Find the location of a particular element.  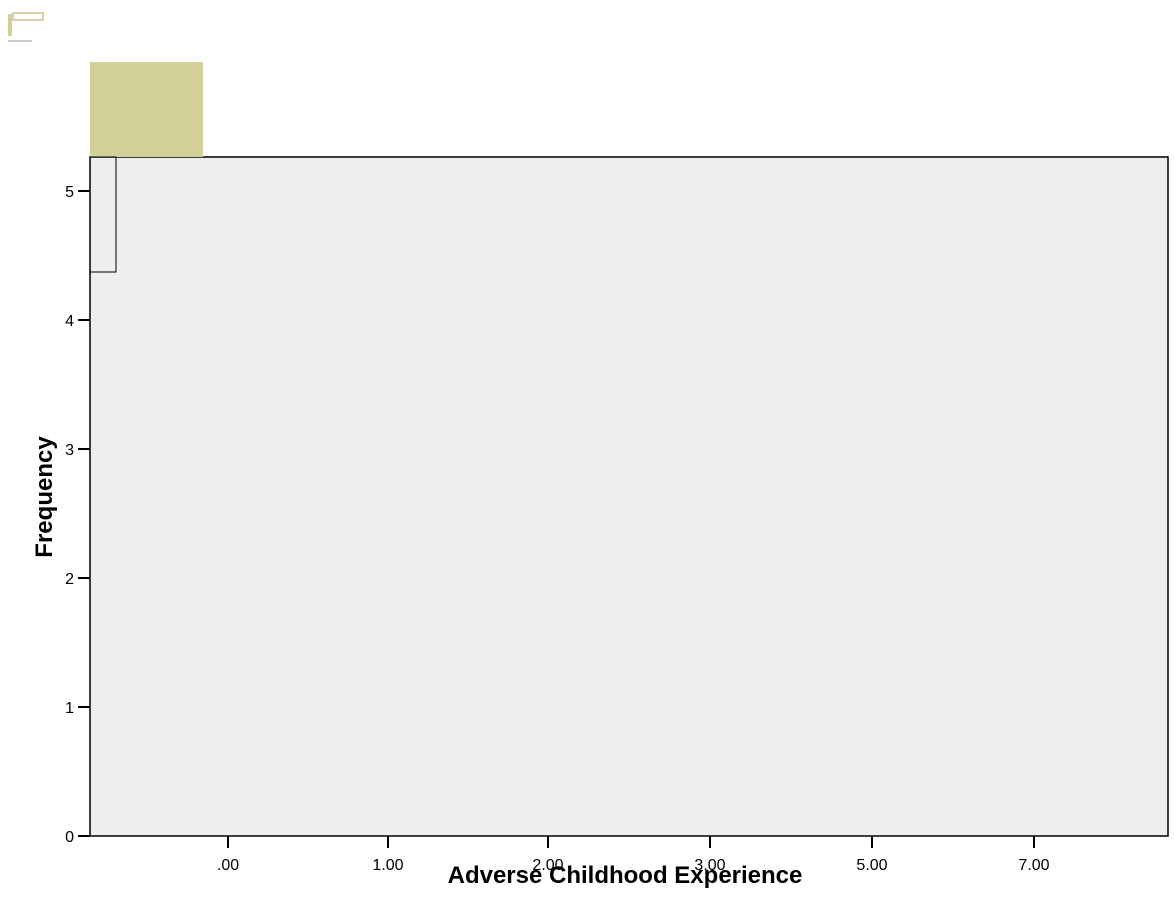

bar-outline is located at coordinates (103, 214).